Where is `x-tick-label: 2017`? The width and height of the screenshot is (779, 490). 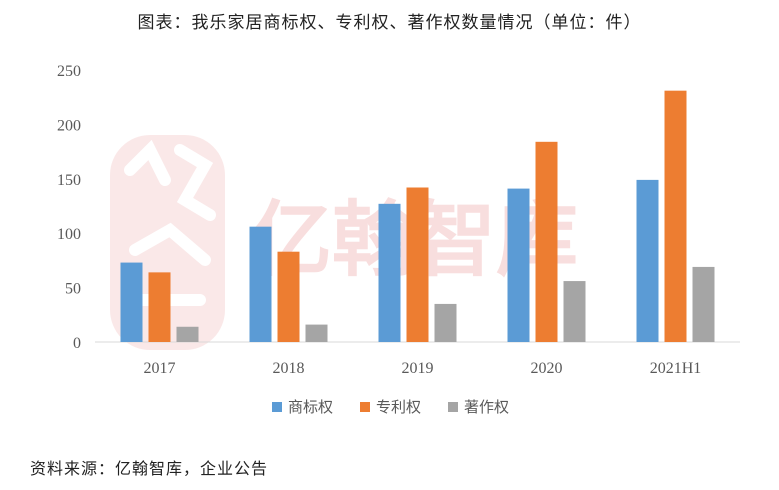
x-tick-label: 2017 is located at coordinates (160, 368).